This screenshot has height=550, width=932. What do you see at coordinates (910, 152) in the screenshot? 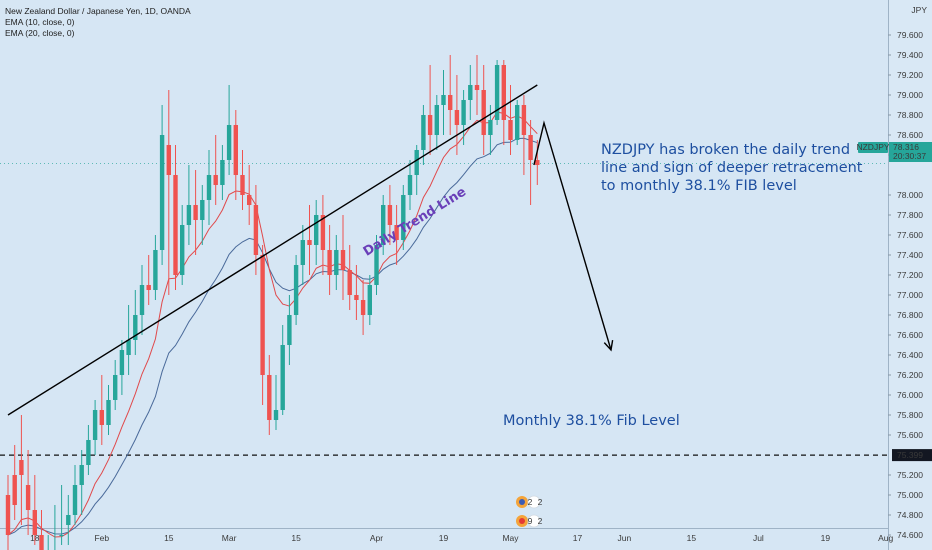
I see `price-badge` at bounding box center [910, 152].